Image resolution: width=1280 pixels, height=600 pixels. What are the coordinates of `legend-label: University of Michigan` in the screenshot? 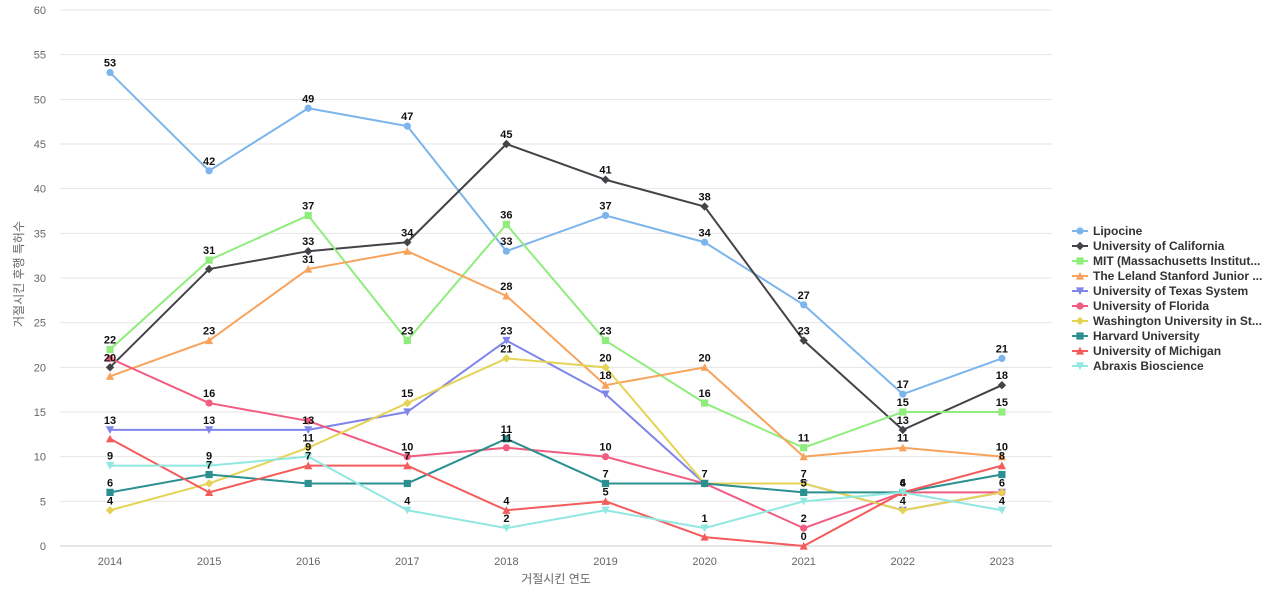 It's located at (1157, 351).